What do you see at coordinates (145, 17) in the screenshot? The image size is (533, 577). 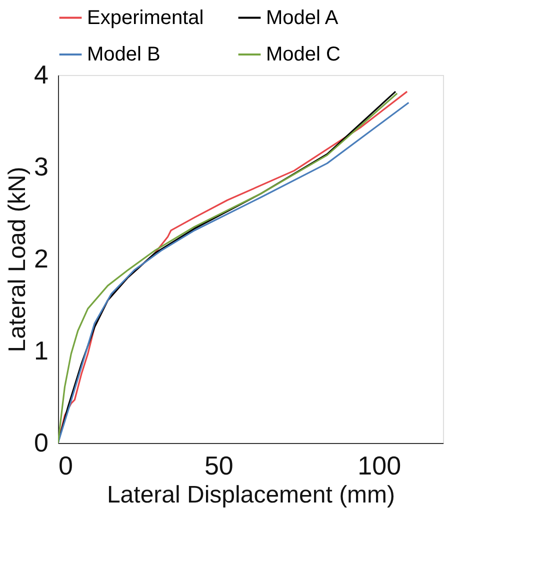 I see `legend-label: Experimental` at bounding box center [145, 17].